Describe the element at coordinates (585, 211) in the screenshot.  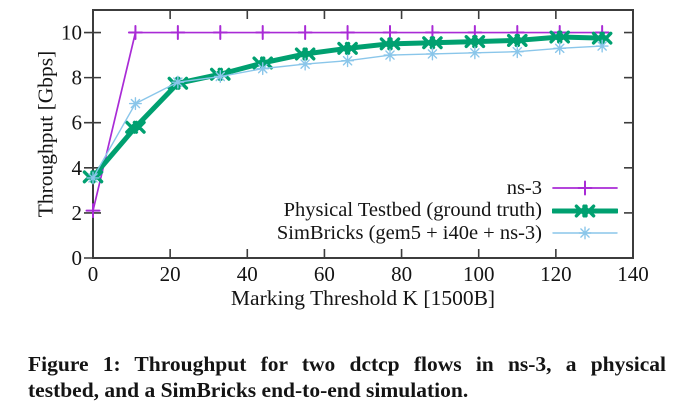
I see `legend-sample-physical-testbed` at that location.